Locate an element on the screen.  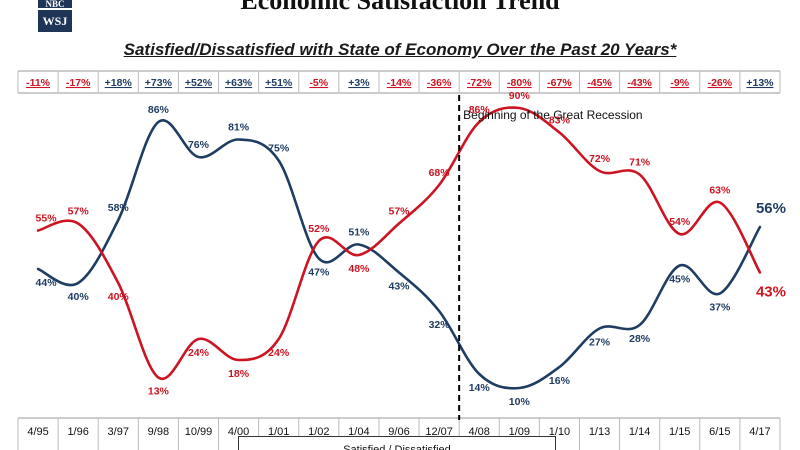
net-change-label: -45% is located at coordinates (599, 83).